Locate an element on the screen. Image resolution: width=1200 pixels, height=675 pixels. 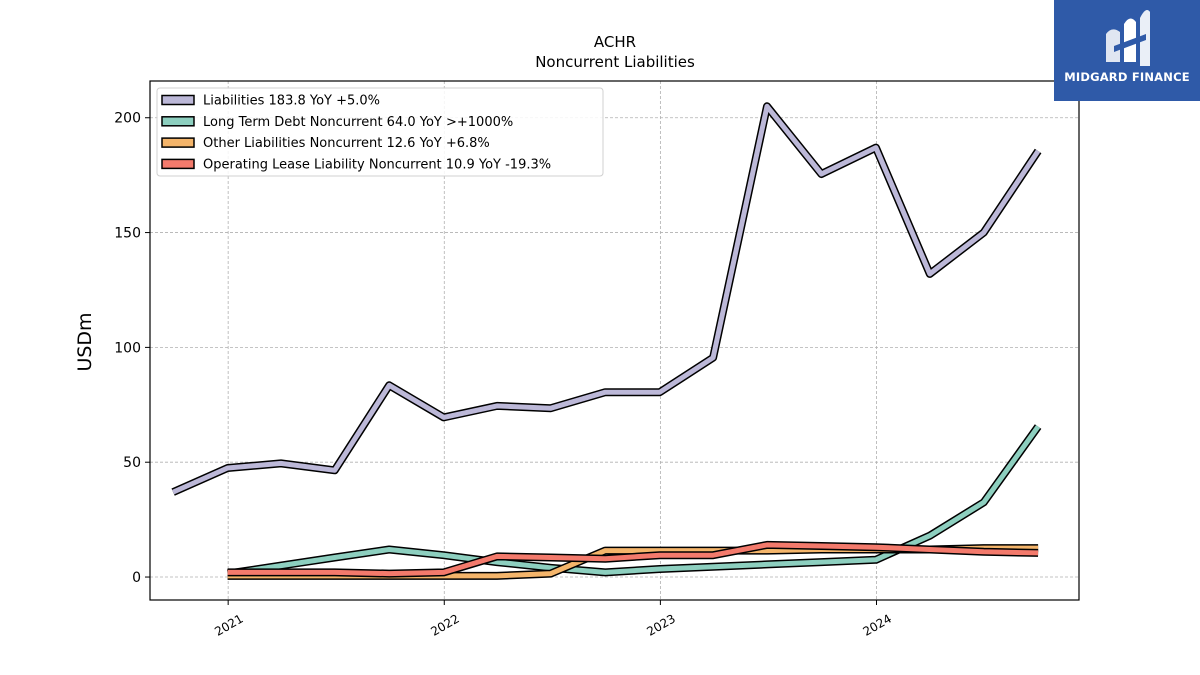
series-line is located at coordinates (633, 559).